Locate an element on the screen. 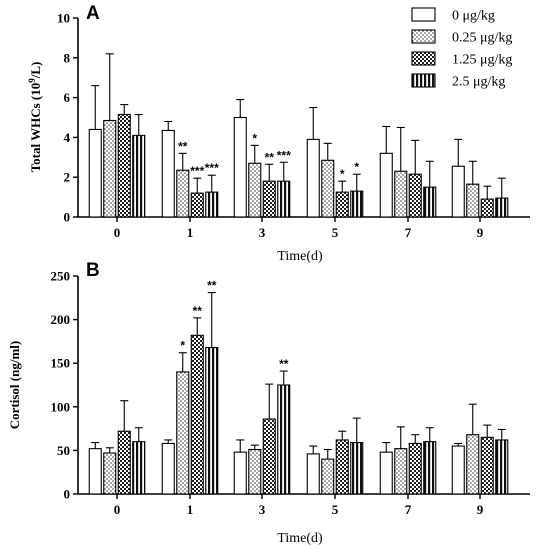 The image size is (542, 550). bar-b-s3-c2 is located at coordinates (284, 439).